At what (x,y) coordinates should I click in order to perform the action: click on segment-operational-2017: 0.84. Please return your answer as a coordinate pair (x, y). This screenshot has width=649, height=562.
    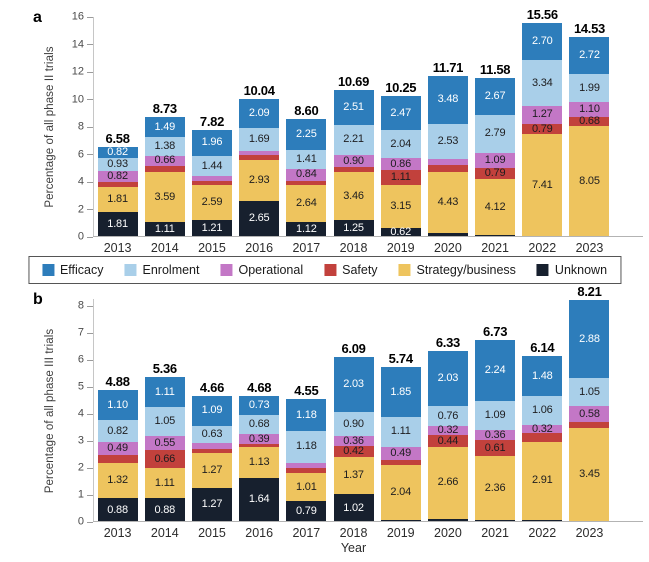
    Looking at the image, I should click on (306, 175).